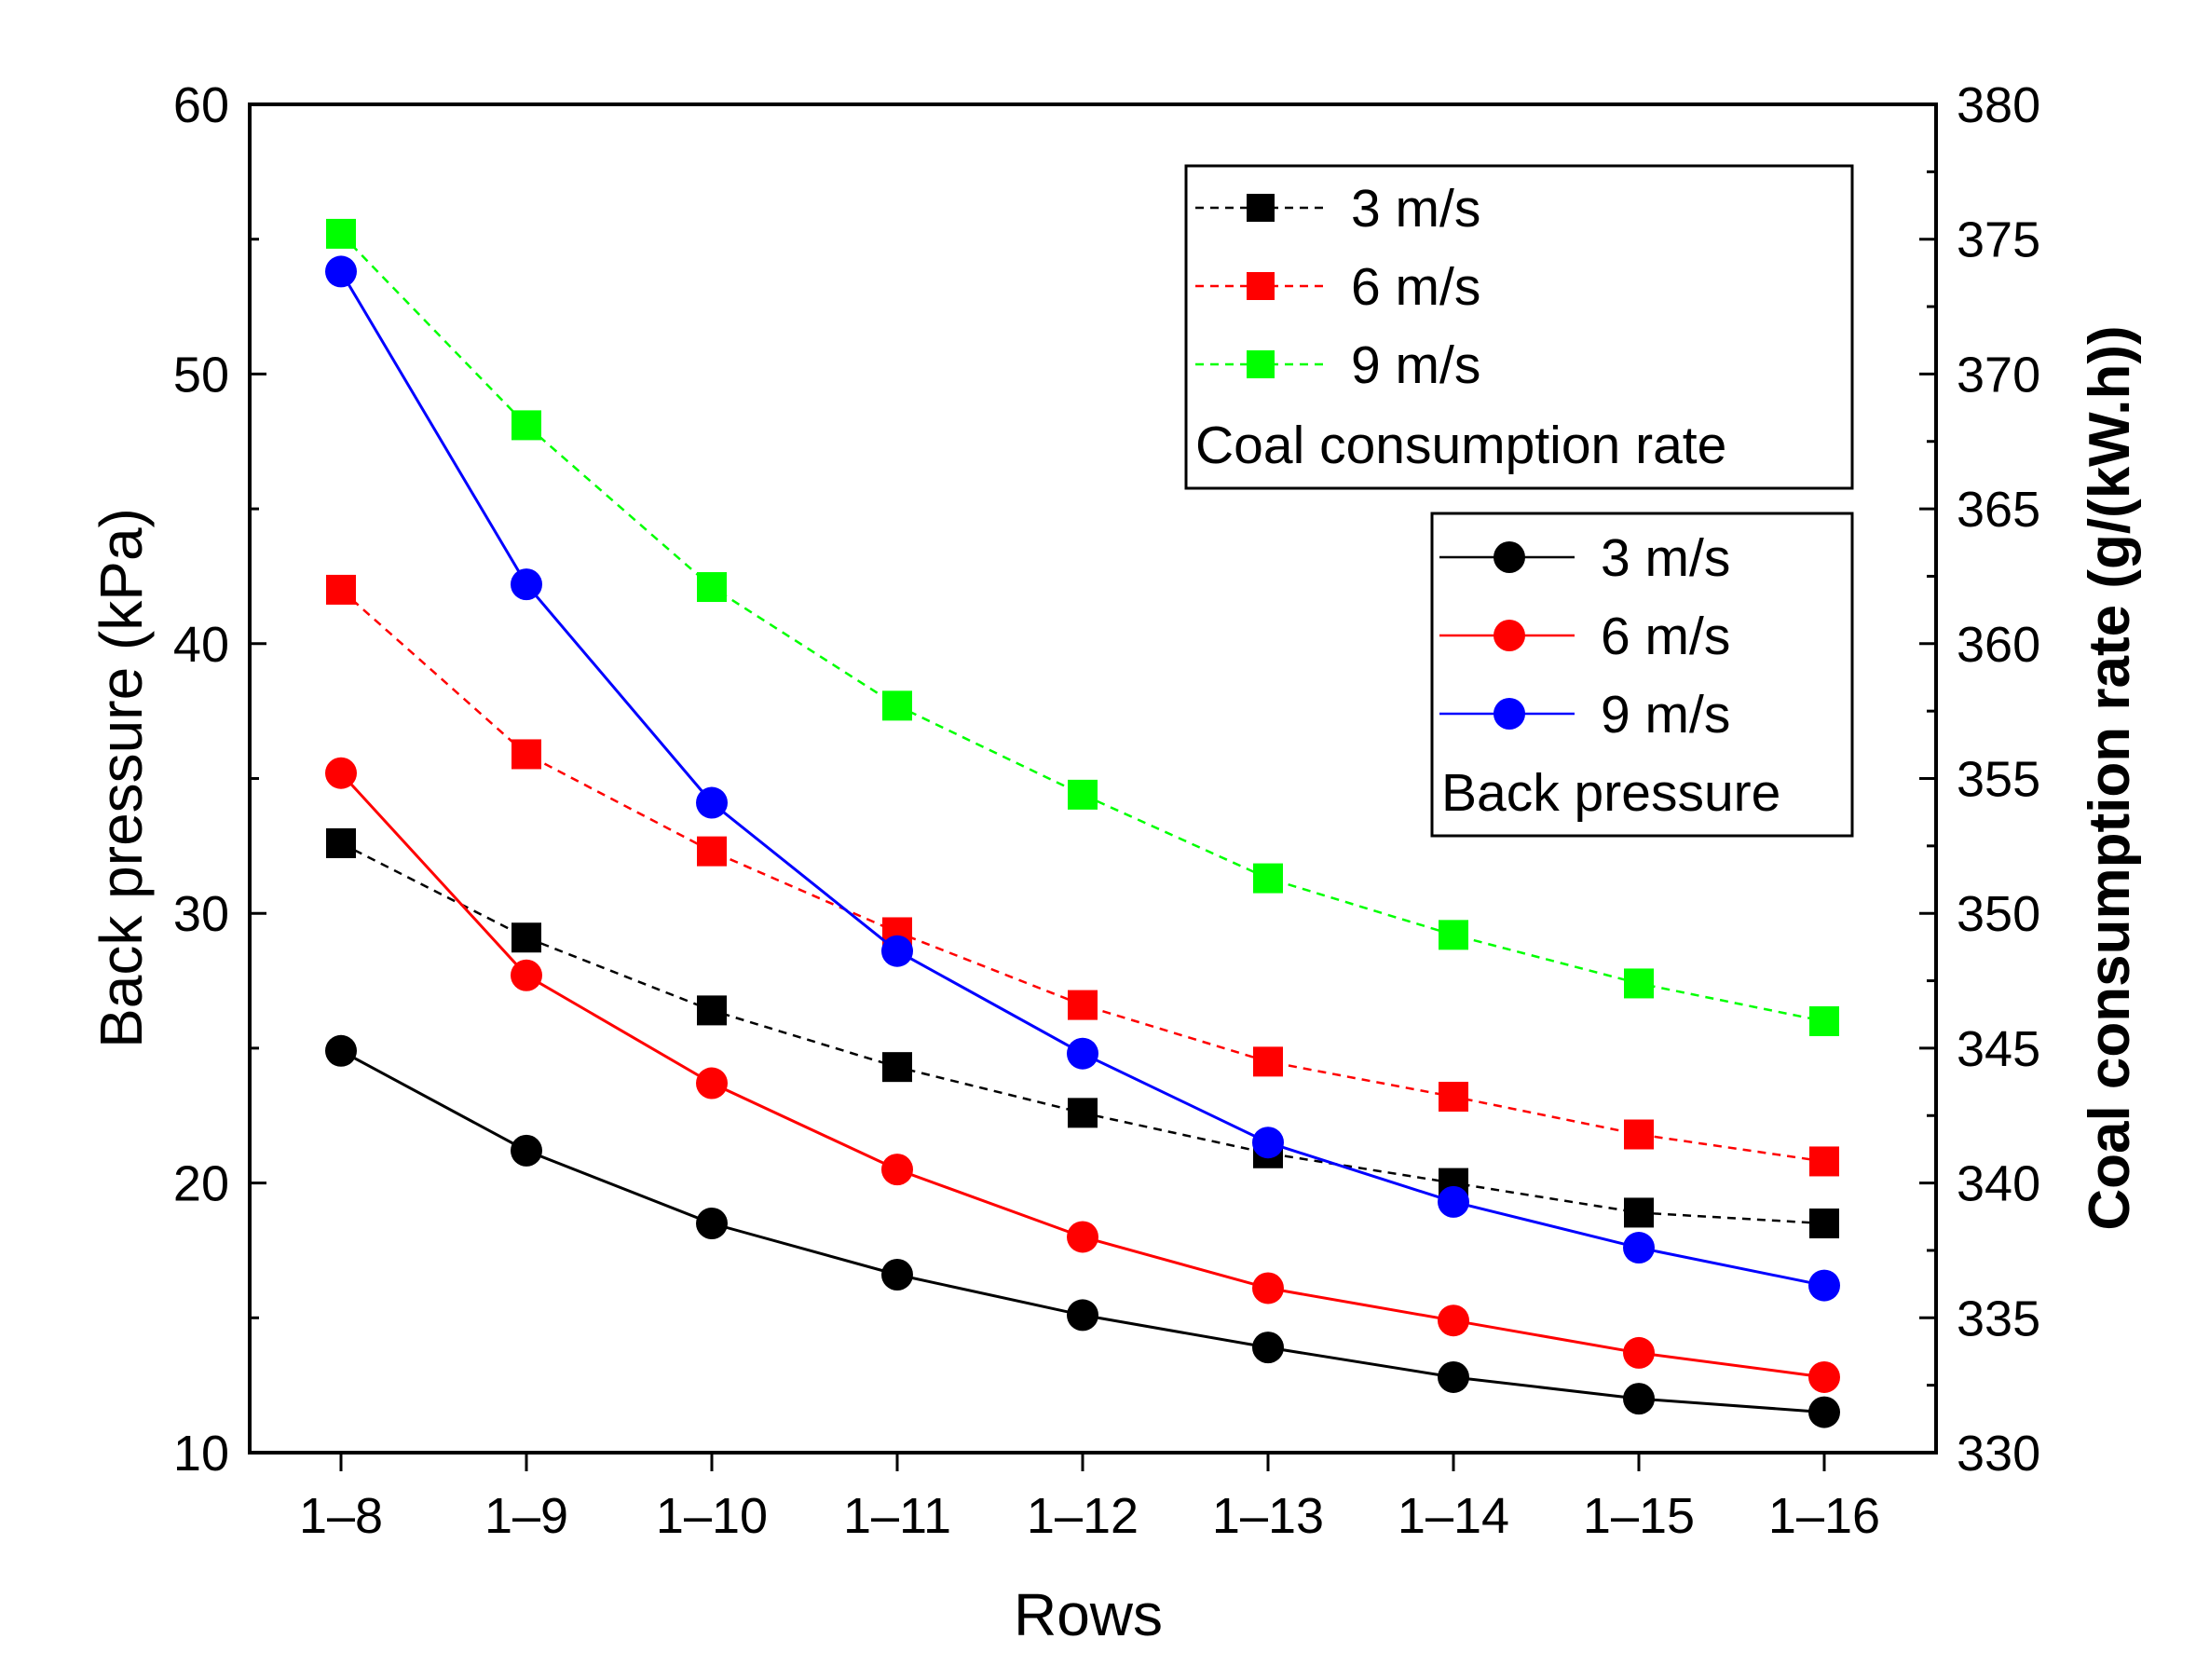 This screenshot has width=2196, height=1680. What do you see at coordinates (201, 914) in the screenshot?
I see `y-tick-label: 30` at bounding box center [201, 914].